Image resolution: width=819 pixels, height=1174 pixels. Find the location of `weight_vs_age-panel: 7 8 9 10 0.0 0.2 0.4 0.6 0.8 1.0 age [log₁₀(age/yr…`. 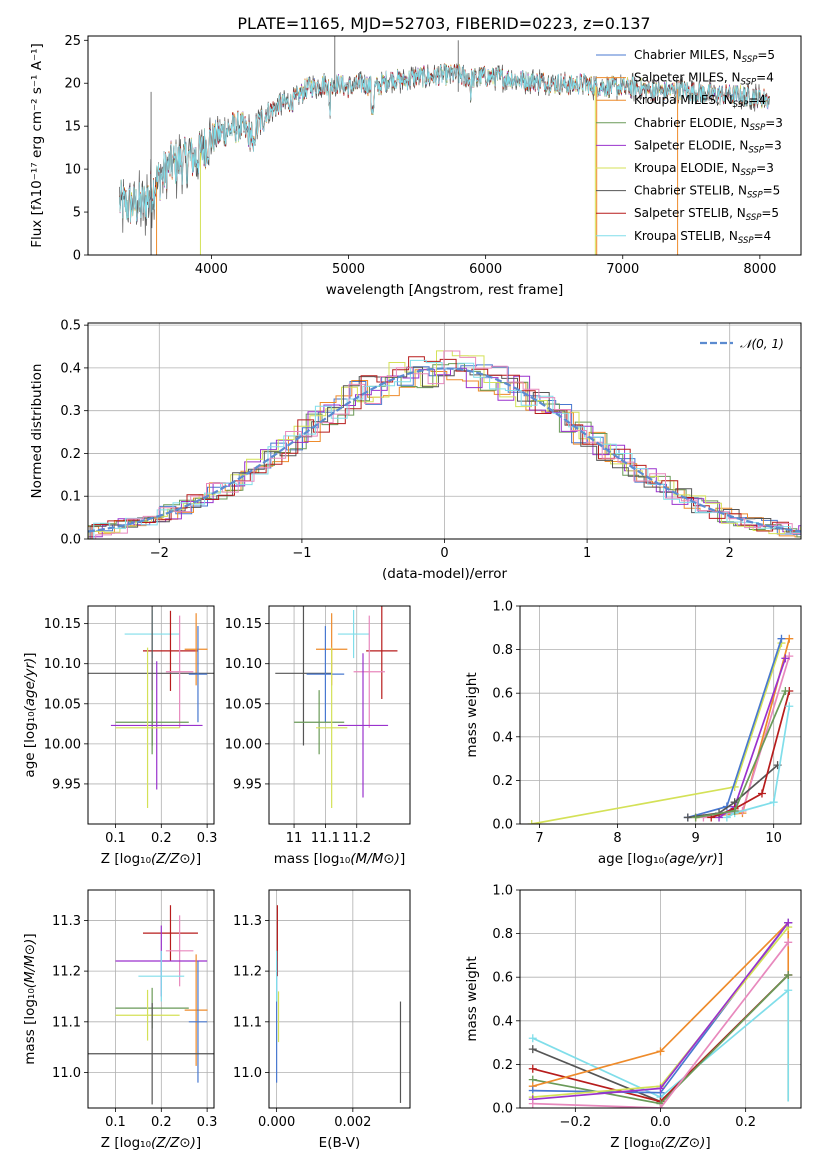

weight_vs_age-panel: 7 8 9 10 0.0 0.2 0.4 0.6 0.8 1.0 age [log₁₀(age/yr… is located at coordinates (633, 733).